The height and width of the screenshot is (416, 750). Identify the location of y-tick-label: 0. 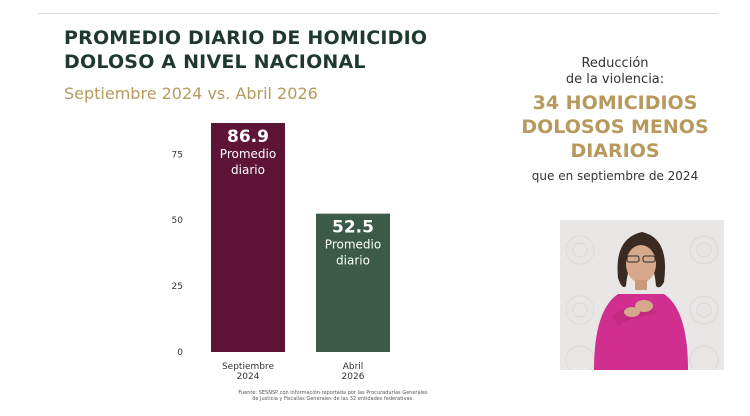
(180, 353).